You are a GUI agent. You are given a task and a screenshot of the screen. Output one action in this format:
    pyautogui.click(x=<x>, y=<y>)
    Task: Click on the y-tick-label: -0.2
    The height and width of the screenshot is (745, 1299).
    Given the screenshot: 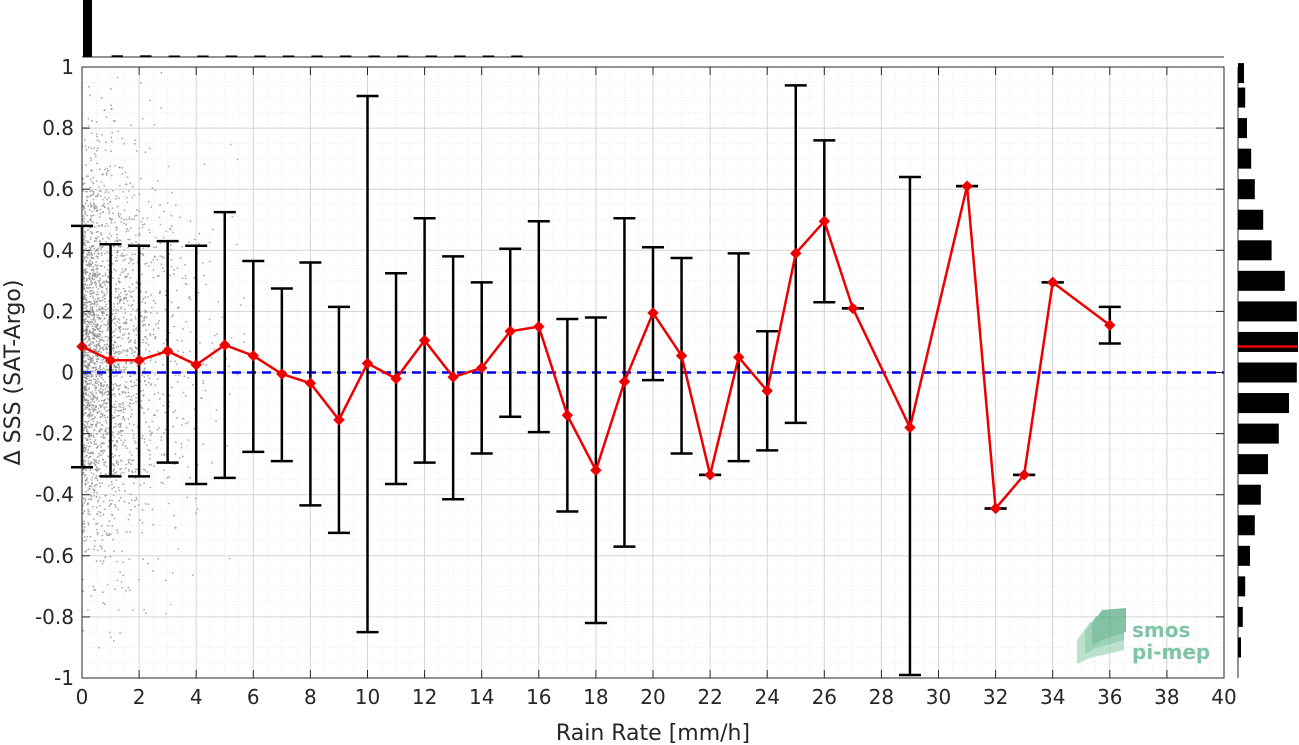 What is the action you would take?
    pyautogui.click(x=54, y=434)
    